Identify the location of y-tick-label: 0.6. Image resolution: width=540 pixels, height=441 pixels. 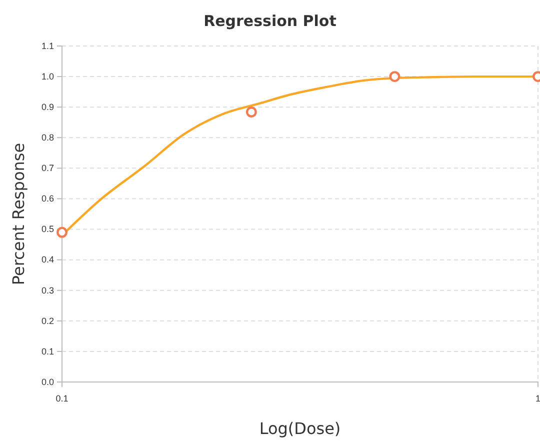
(47, 199).